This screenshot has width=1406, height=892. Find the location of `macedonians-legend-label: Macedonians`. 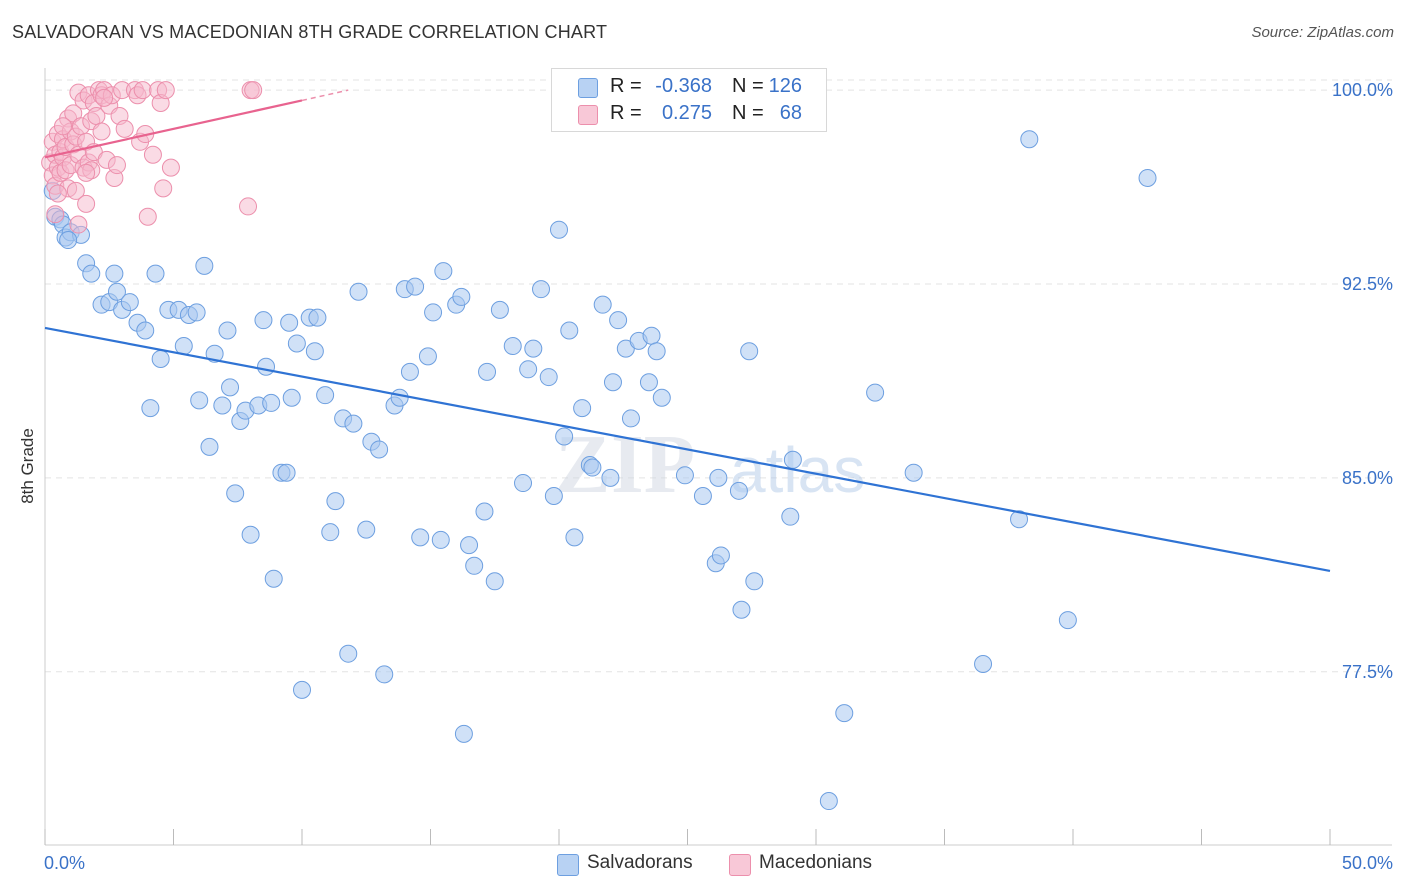

macedonians-legend-label: Macedonians is located at coordinates (816, 862).